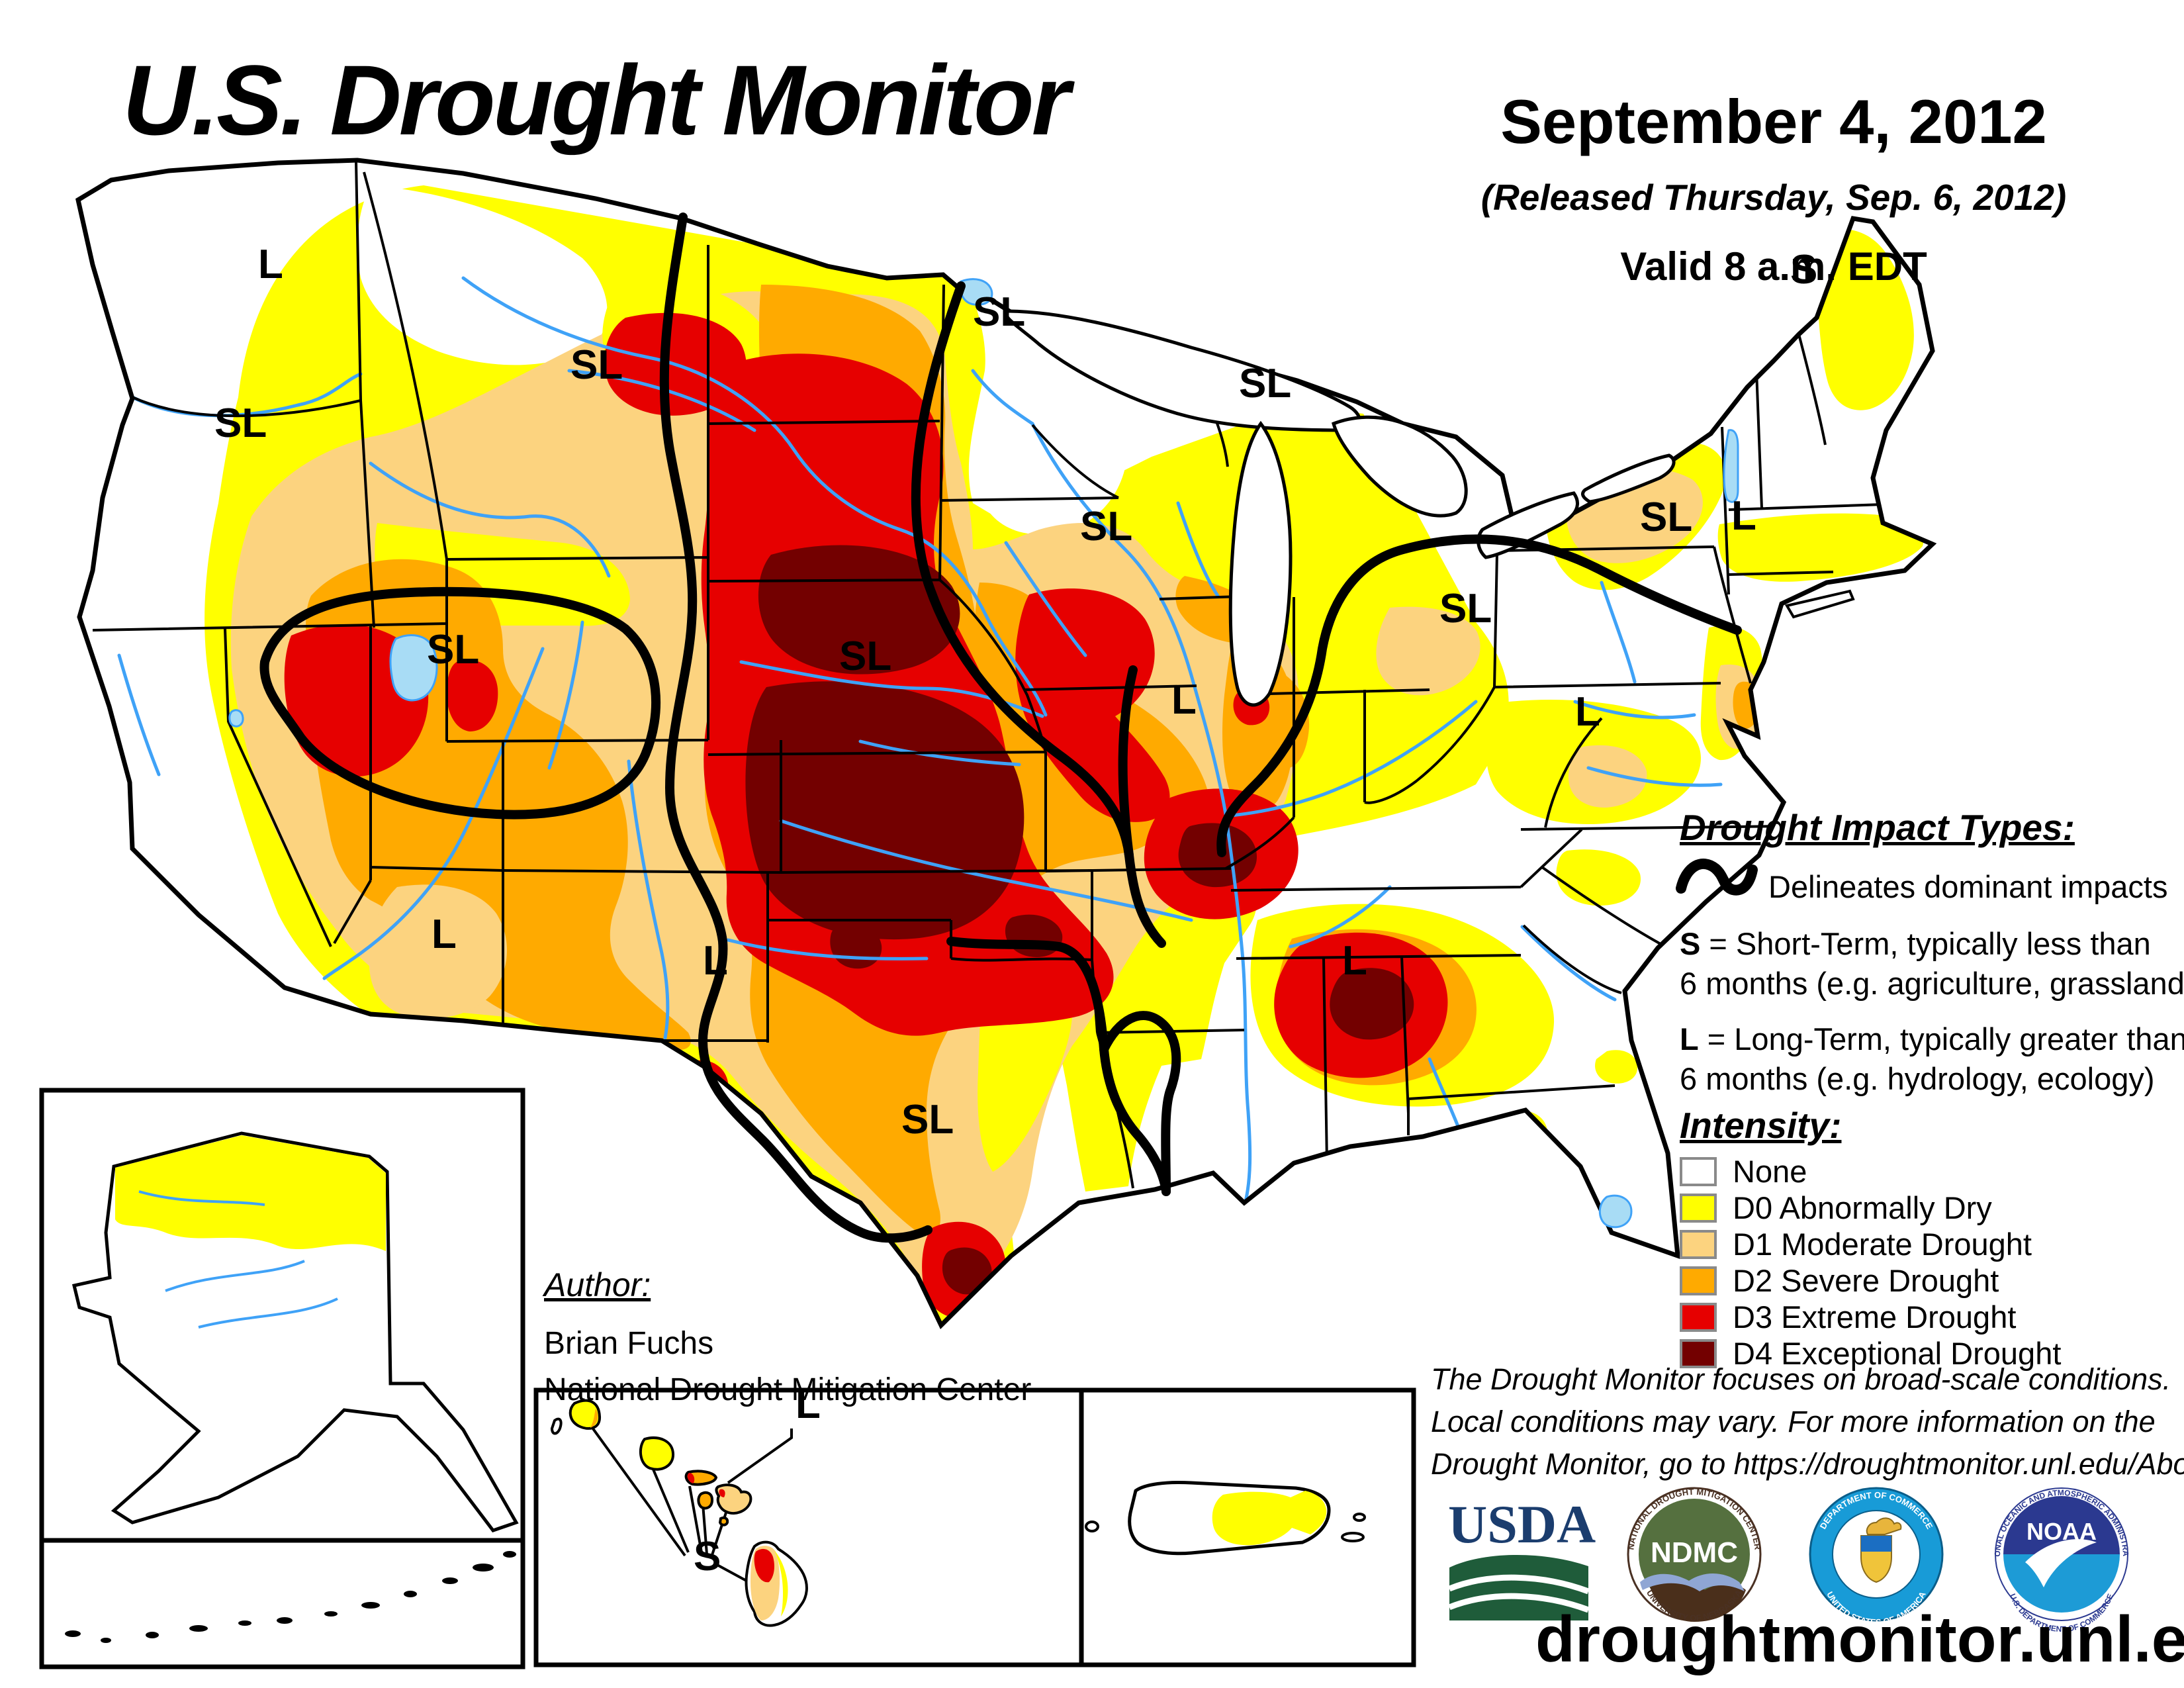 Image resolution: width=2184 pixels, height=1688 pixels. What do you see at coordinates (1225, 1527) in the screenshot?
I see `puerto-rico-islets` at bounding box center [1225, 1527].